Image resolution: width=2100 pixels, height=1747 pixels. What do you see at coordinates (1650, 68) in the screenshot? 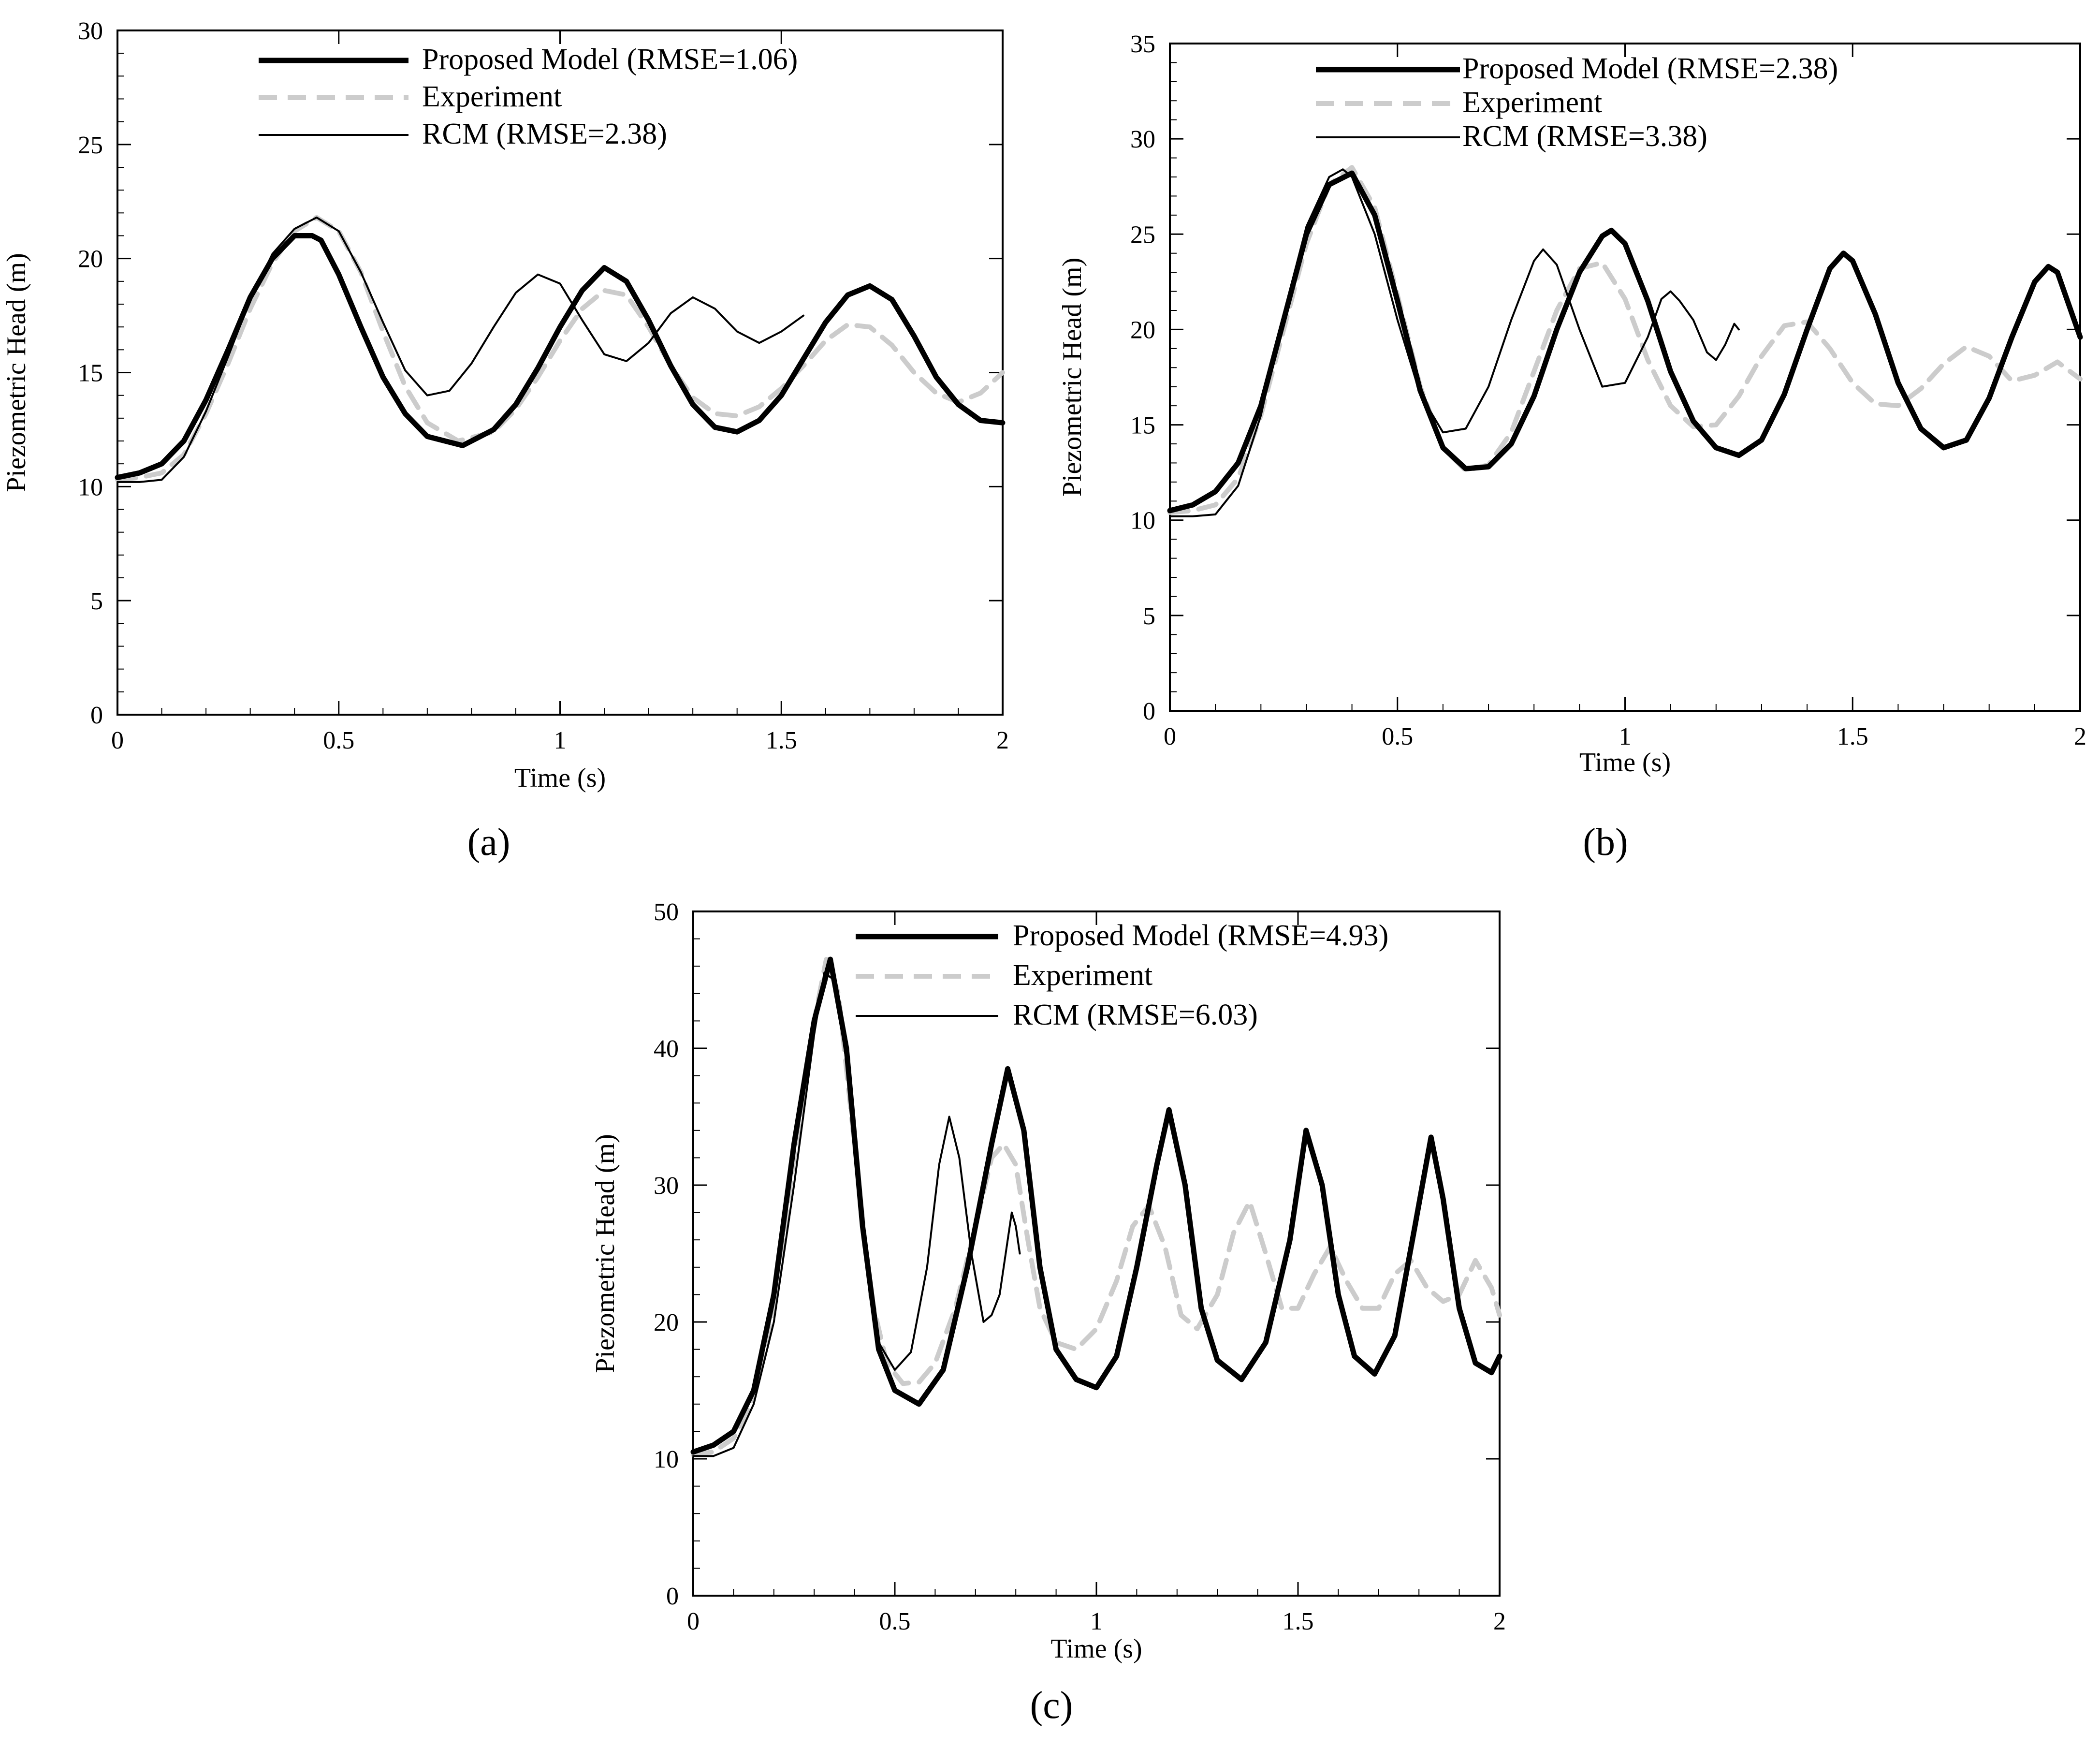
I see `legend-label-proposed: Proposed Model (RMSE=2.38)` at bounding box center [1650, 68].